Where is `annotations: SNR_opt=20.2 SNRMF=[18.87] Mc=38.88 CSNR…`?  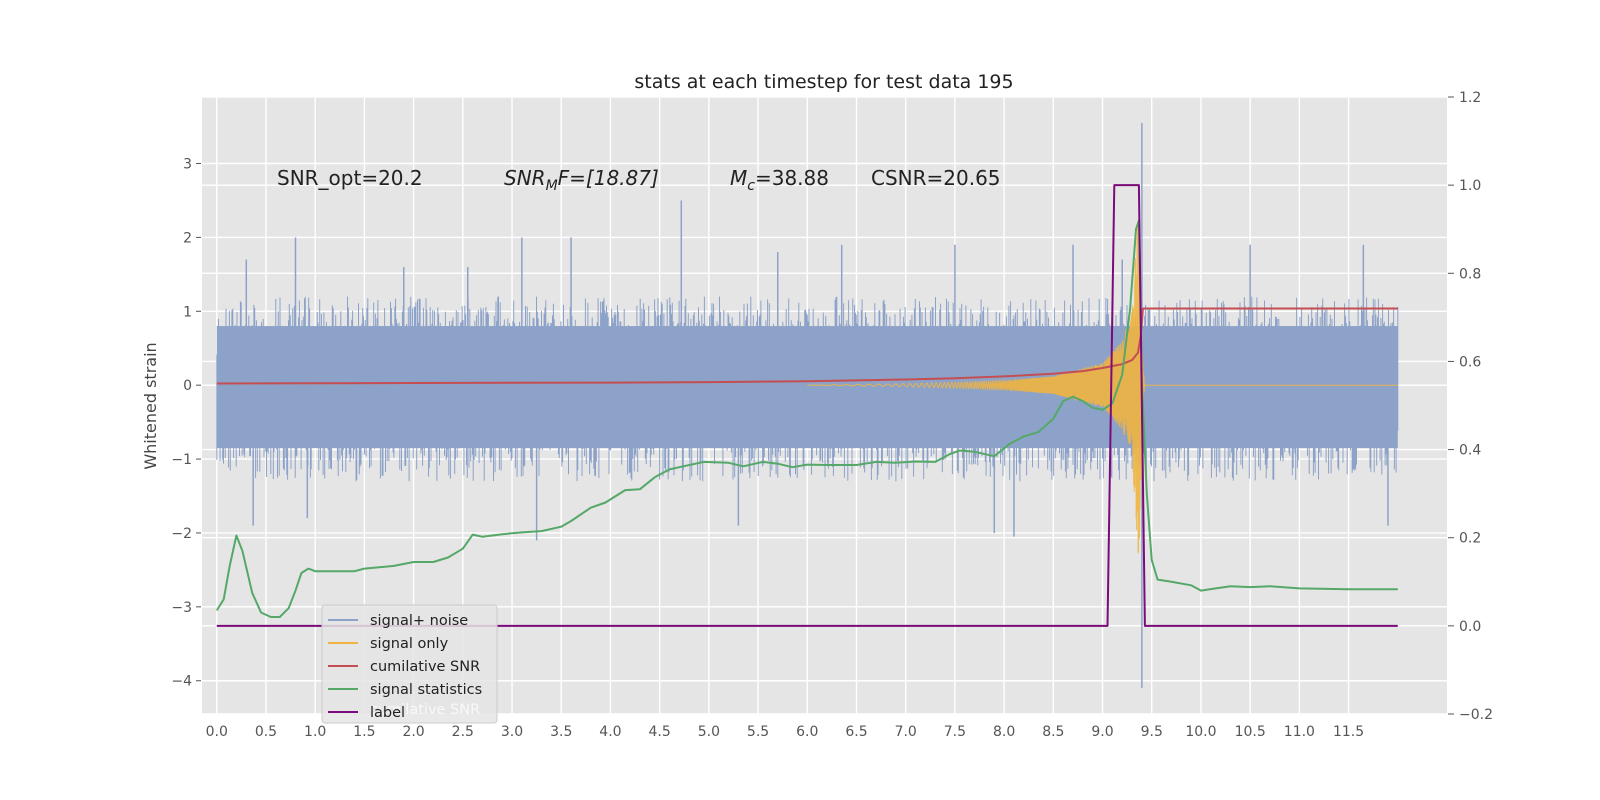
annotations: SNR_opt=20.2 SNRMF=[18.87] Mc=38.88 CSNR… is located at coordinates (639, 180).